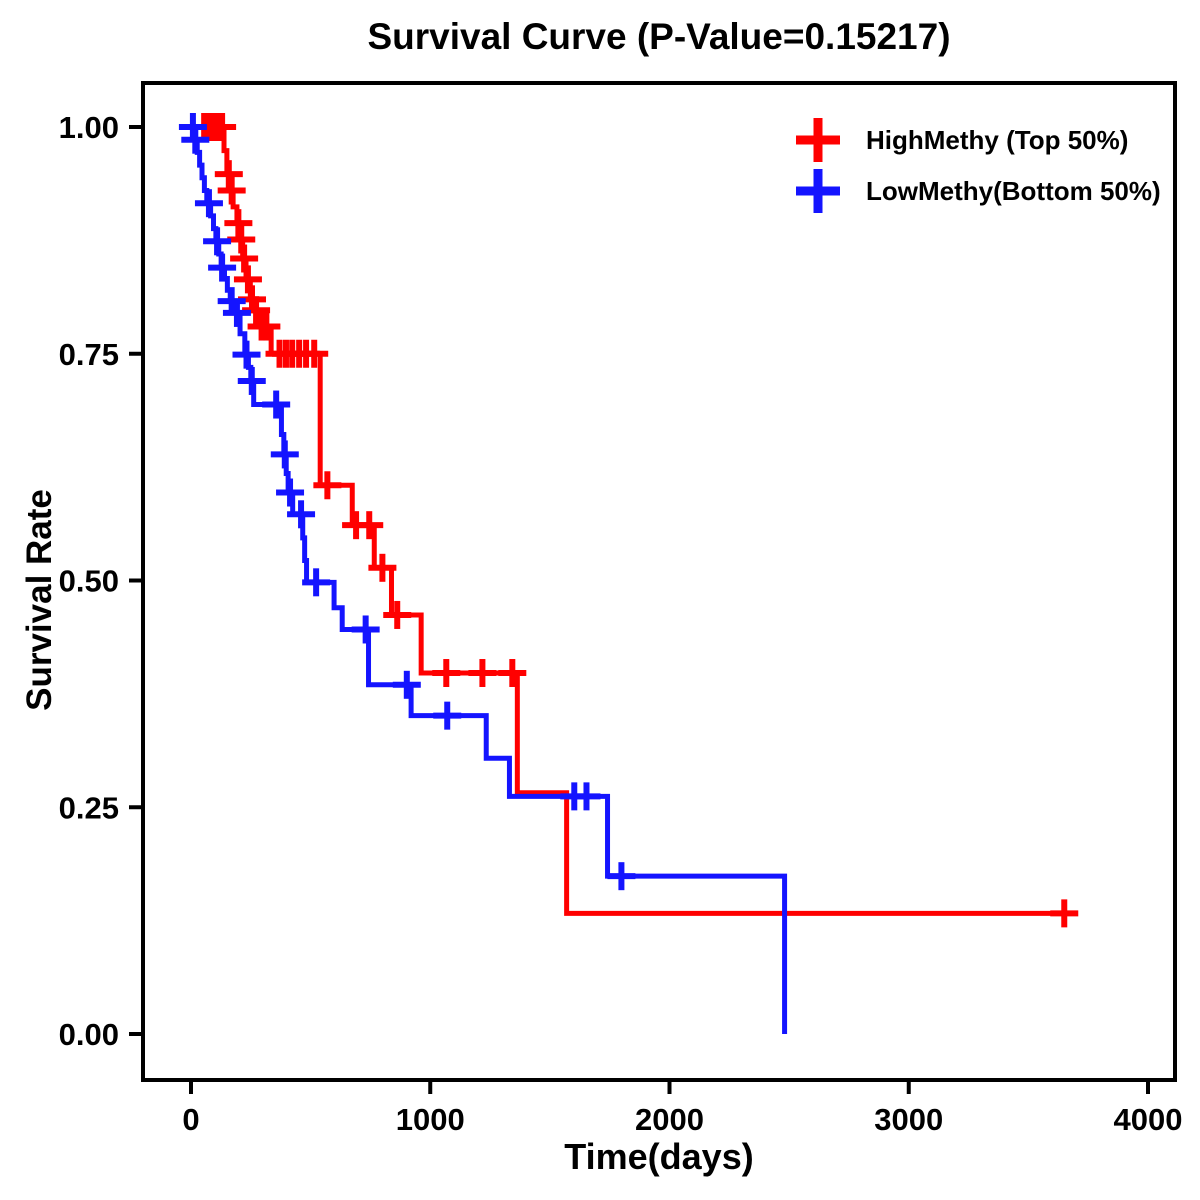 The image size is (1200, 1200). Describe the element at coordinates (190, 1119) in the screenshot. I see `svg-text: 0` at that location.